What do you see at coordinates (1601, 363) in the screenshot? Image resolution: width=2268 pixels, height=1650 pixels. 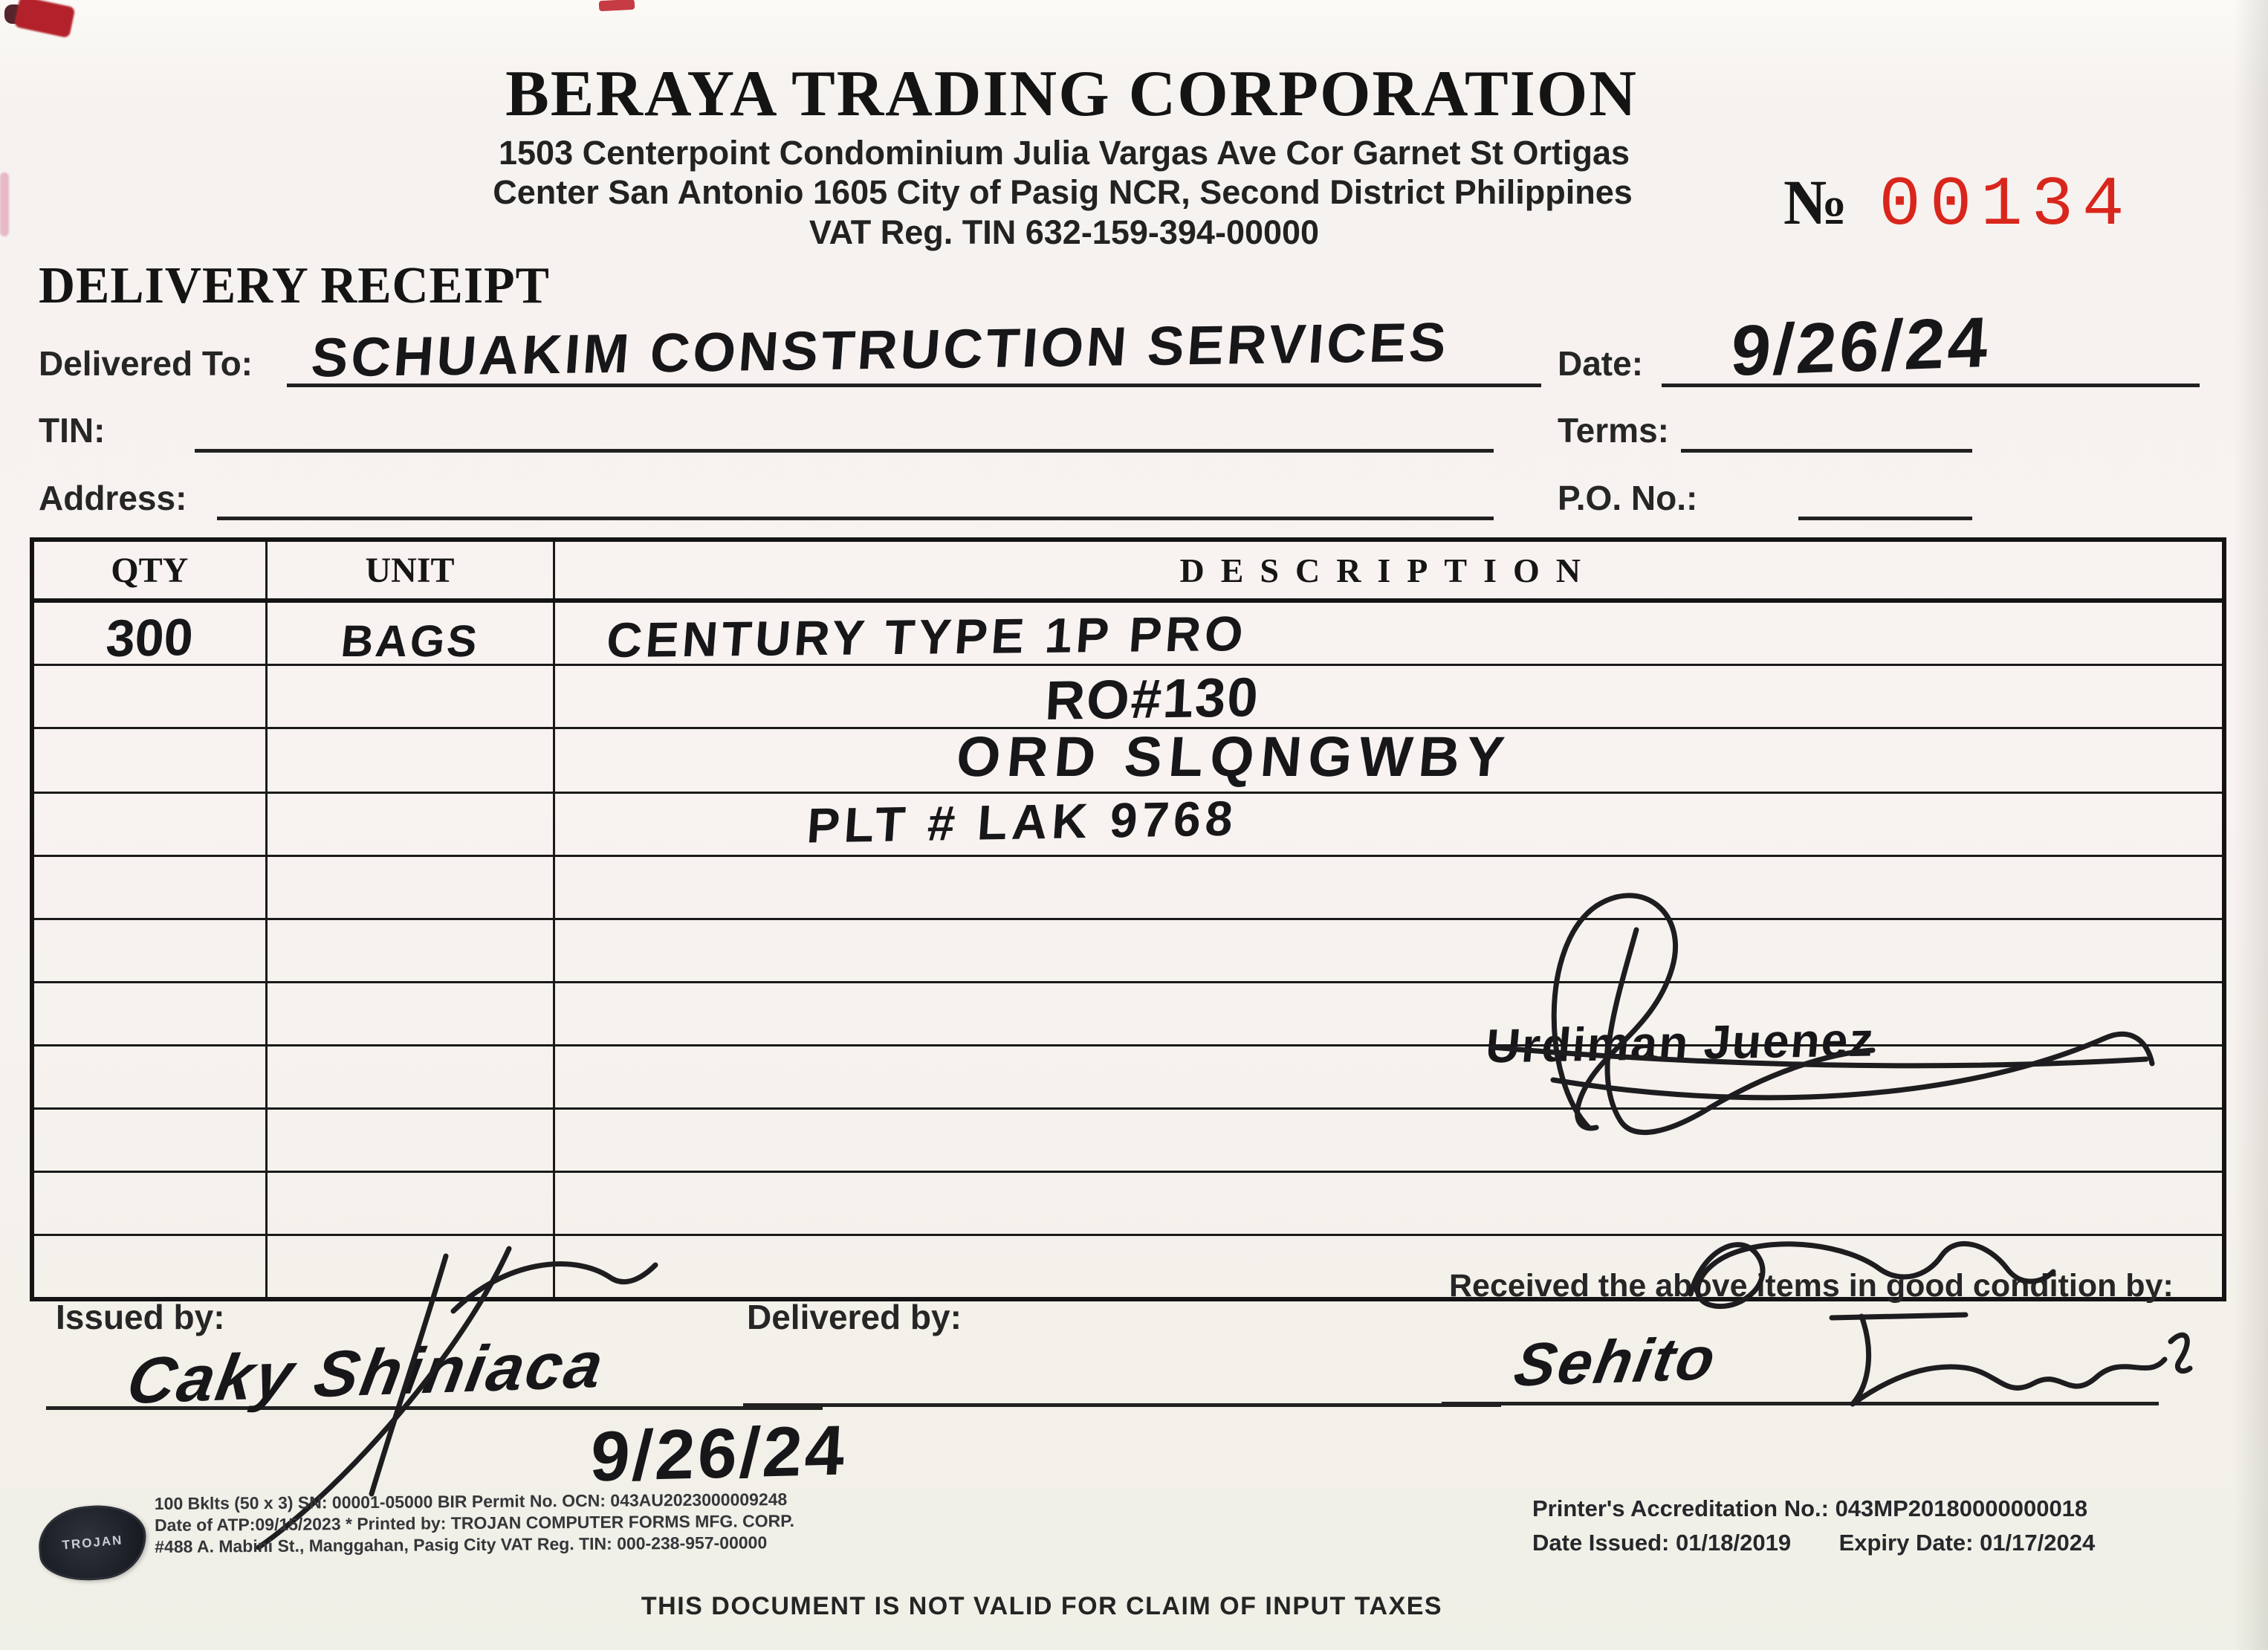 I see `date-label: Date:` at bounding box center [1601, 363].